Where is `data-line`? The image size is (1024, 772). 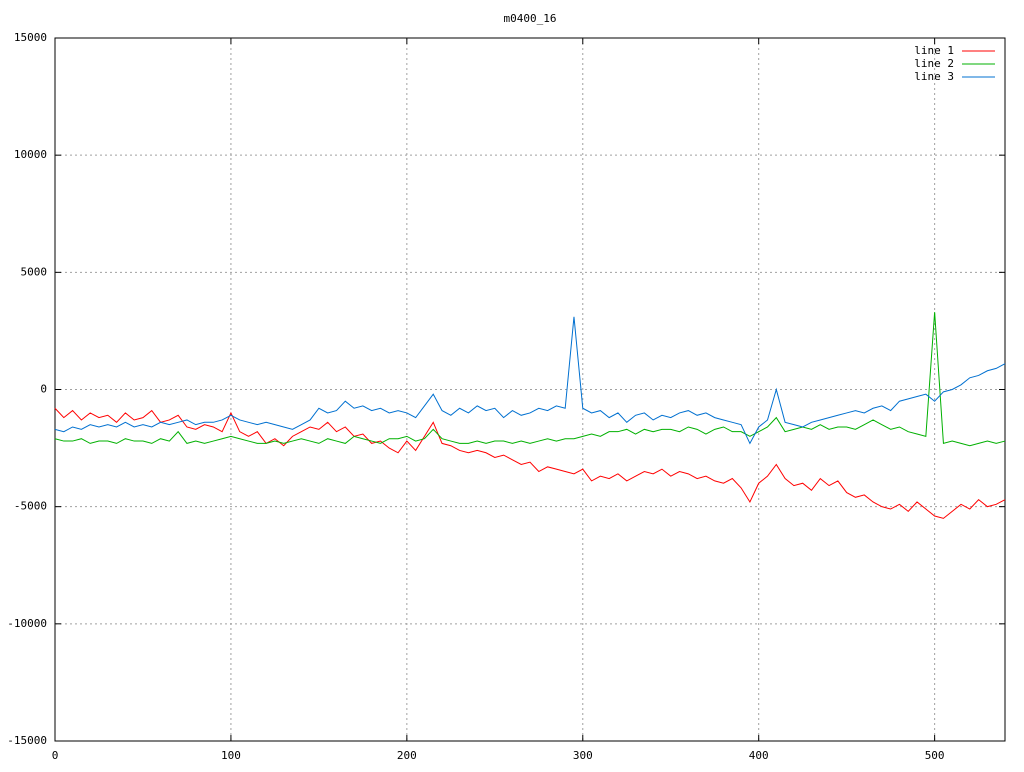 data-line is located at coordinates (530, 463).